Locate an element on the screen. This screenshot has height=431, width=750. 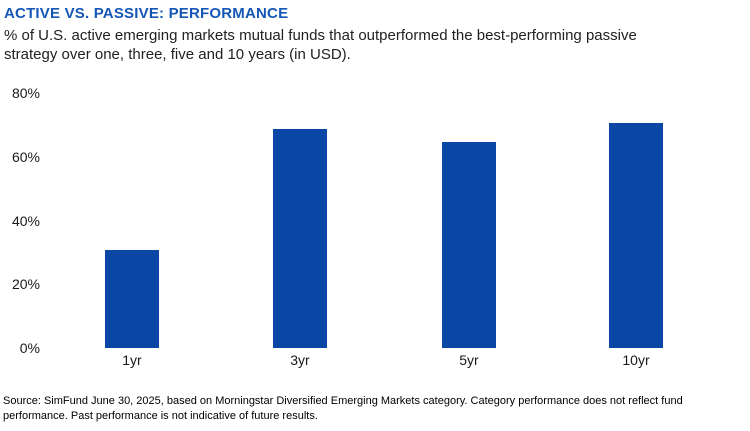
y-axis-tick-20: 20% is located at coordinates (25, 284).